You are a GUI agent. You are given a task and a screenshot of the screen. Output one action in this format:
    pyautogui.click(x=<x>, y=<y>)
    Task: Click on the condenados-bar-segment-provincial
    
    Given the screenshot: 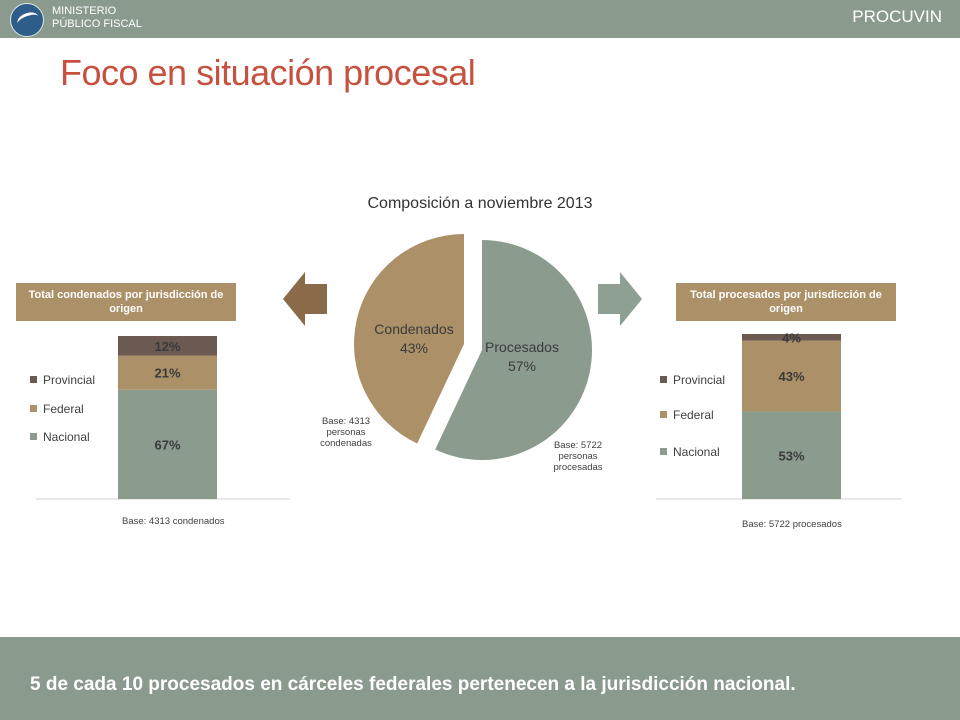 What is the action you would take?
    pyautogui.click(x=167, y=346)
    